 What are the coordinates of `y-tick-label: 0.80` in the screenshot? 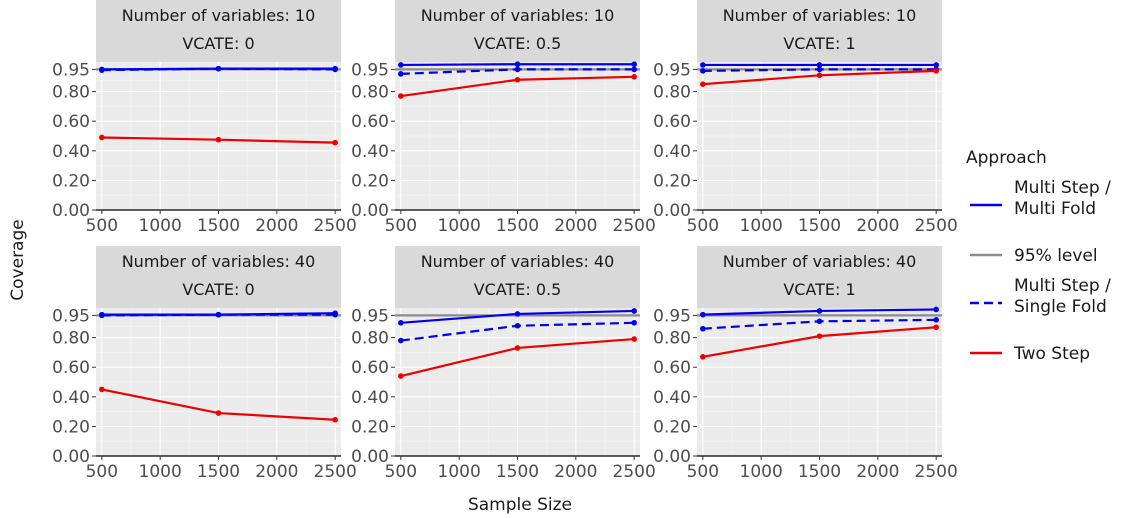 It's located at (672, 93).